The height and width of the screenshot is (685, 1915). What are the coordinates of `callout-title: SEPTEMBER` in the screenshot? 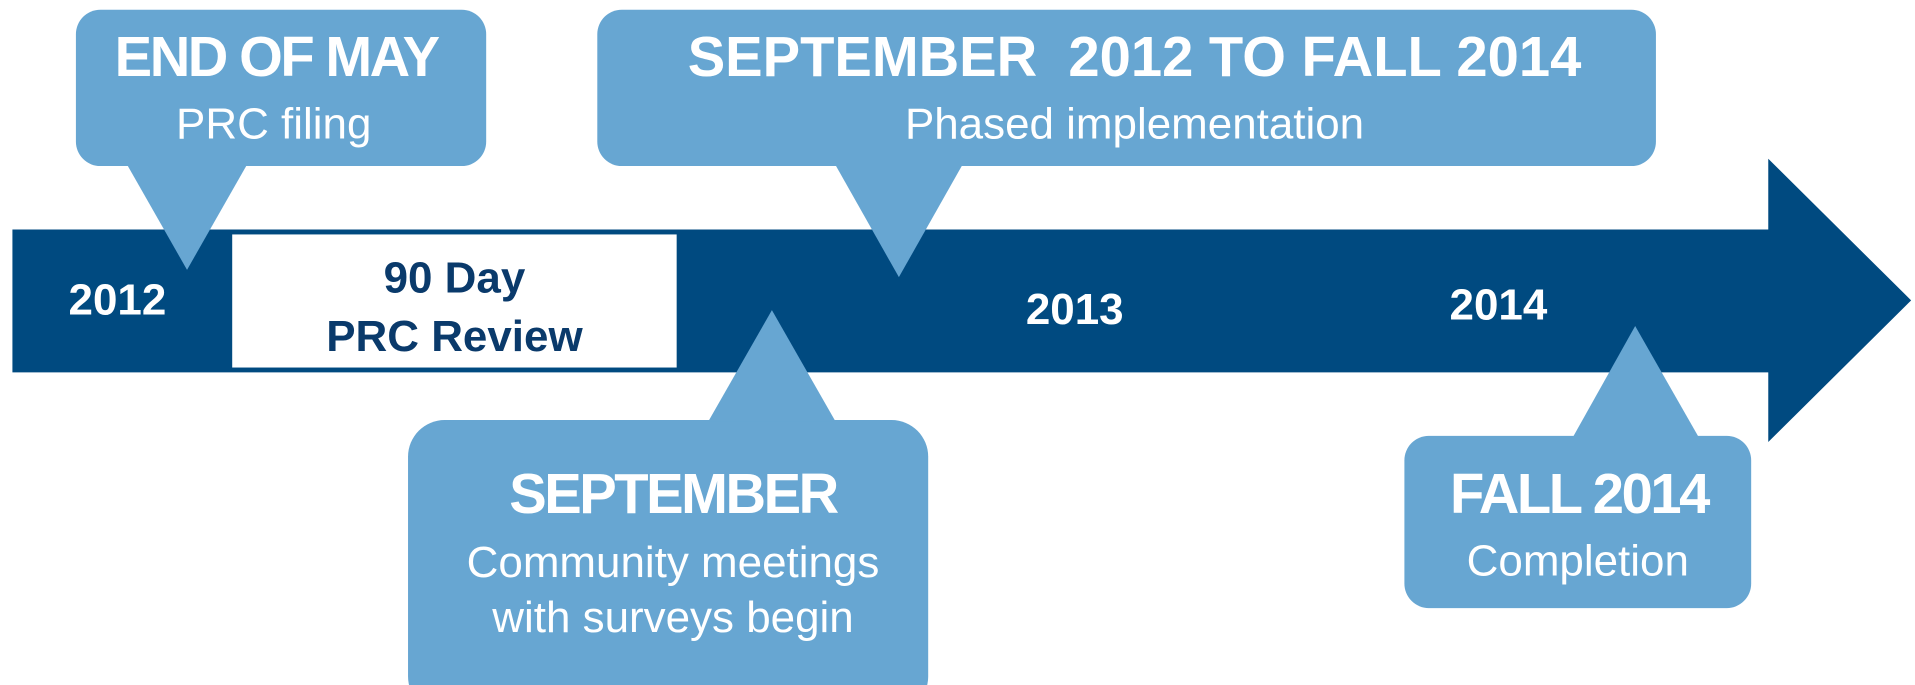 It's located at (673, 493).